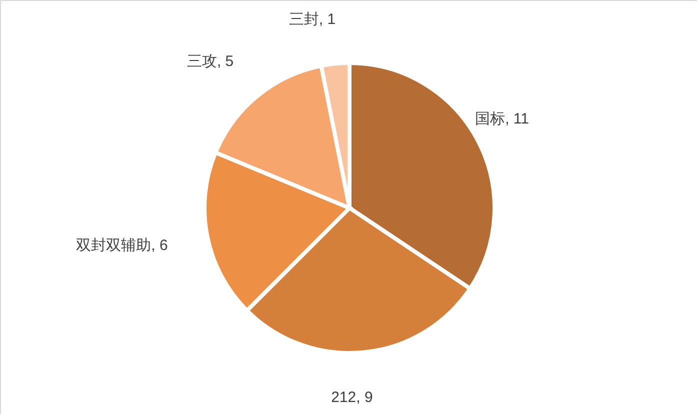 This screenshot has height=416, width=699. I want to click on data-label: , 5, so click(225, 61).